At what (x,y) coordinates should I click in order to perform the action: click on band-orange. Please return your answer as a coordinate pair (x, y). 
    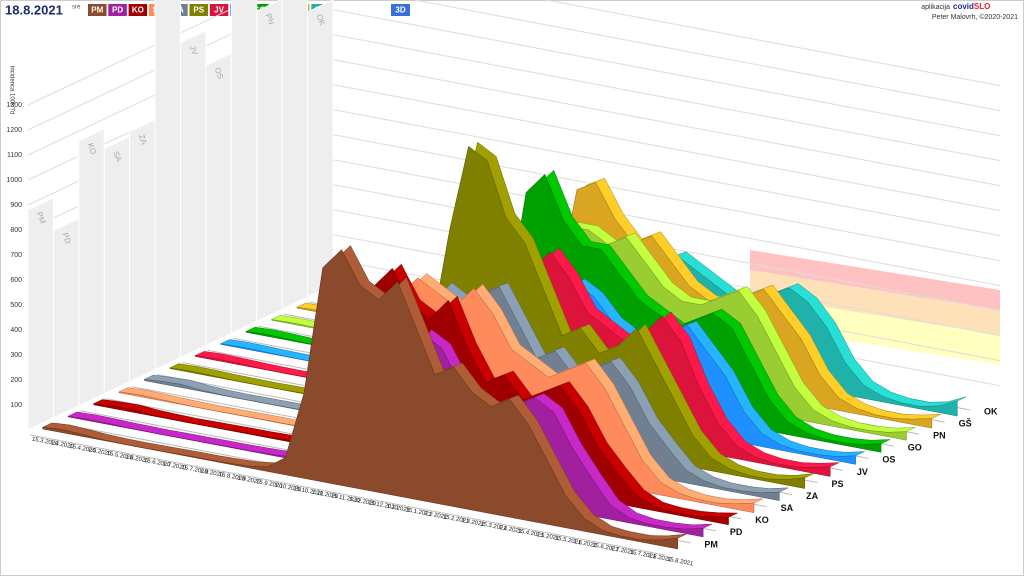
    Looking at the image, I should click on (875, 302).